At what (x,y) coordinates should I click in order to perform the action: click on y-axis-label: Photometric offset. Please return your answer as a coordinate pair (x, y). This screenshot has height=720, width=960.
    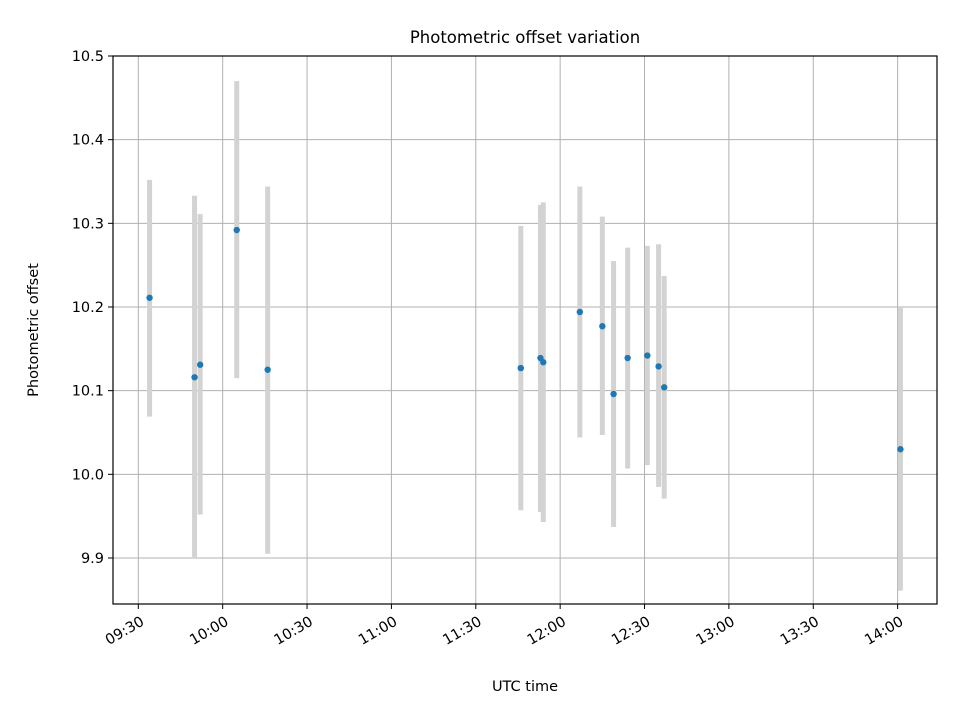
    Looking at the image, I should click on (34, 330).